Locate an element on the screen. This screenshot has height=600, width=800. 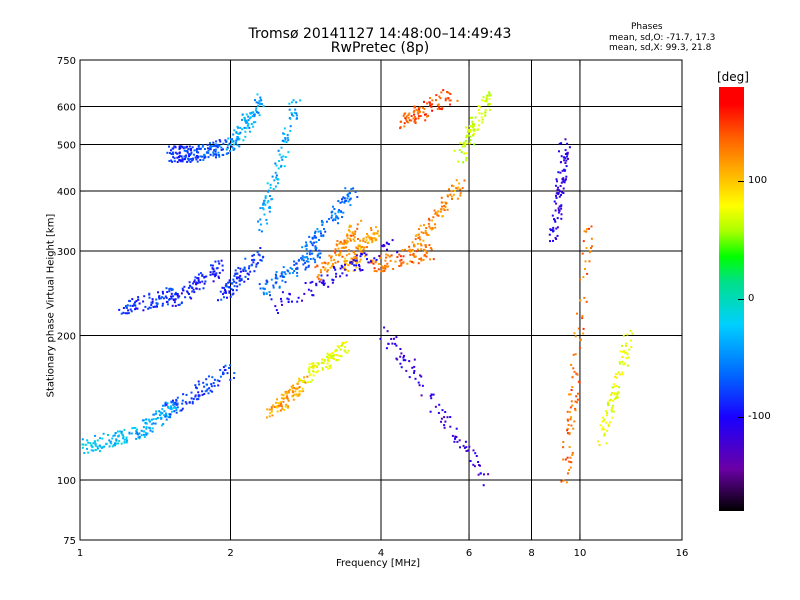
colorbar-tick-label: 100 is located at coordinates (758, 181).